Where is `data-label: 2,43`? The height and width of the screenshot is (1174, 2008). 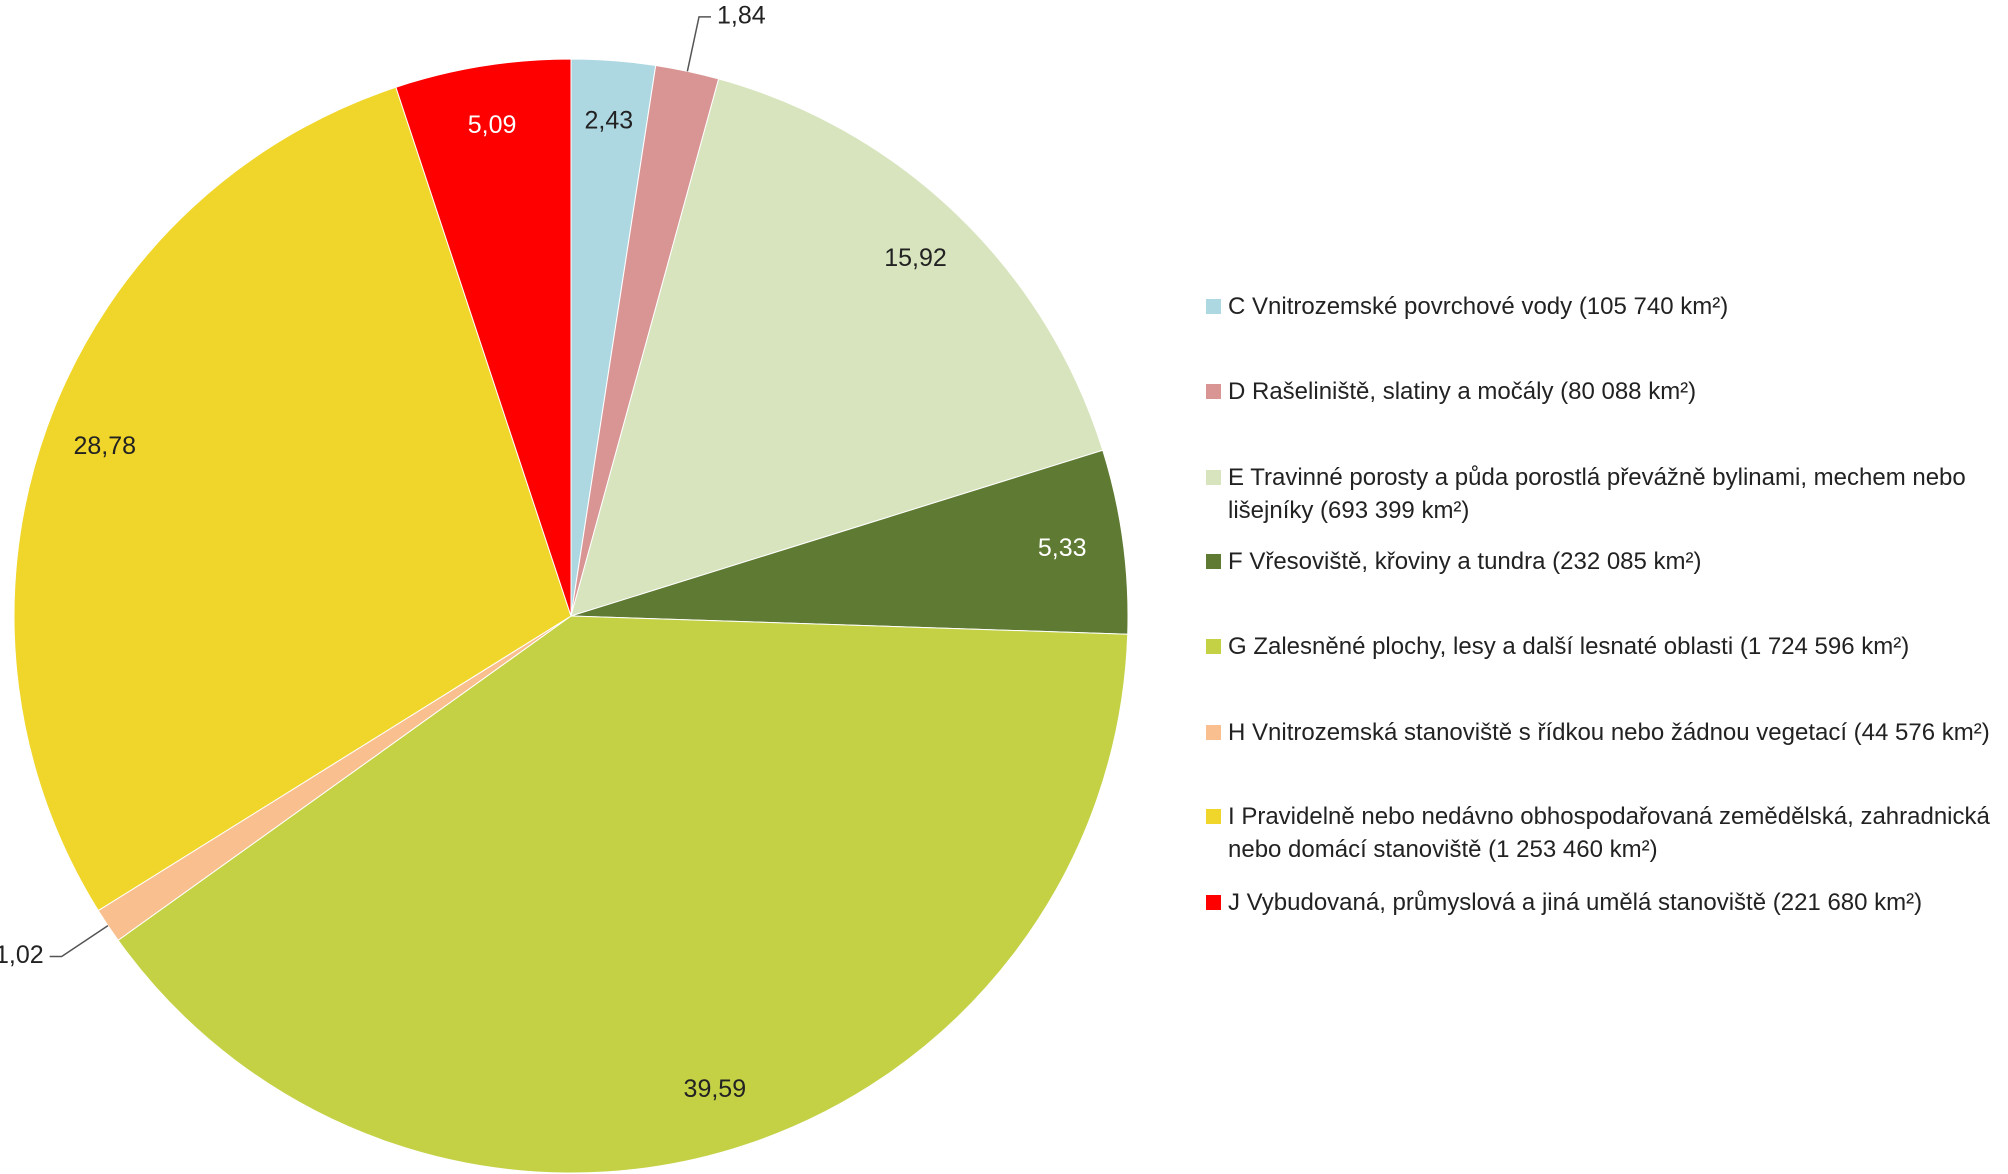
data-label: 2,43 is located at coordinates (608, 120).